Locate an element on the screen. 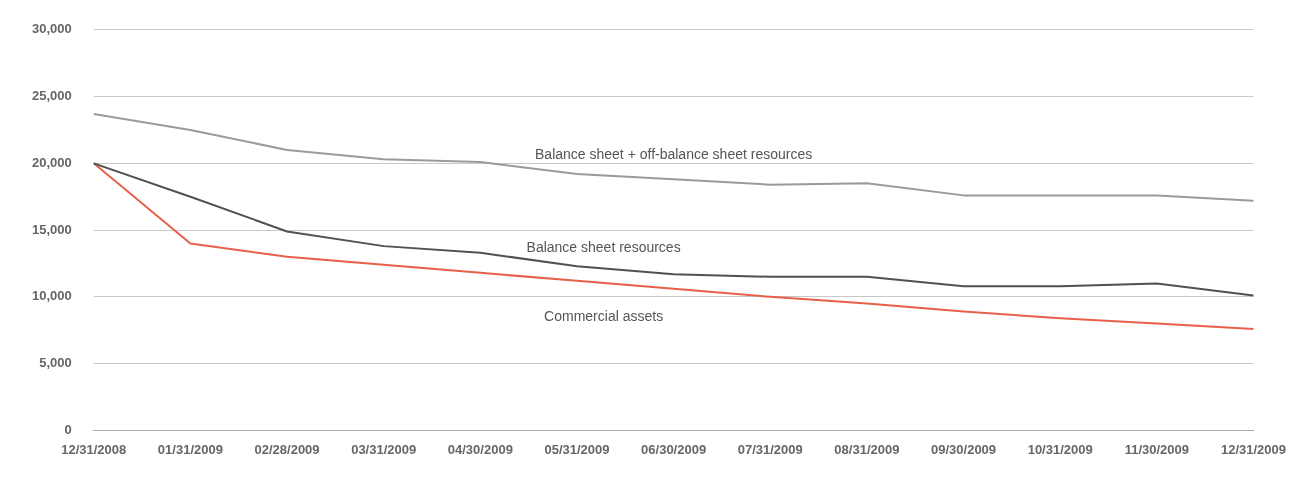  y-tick-label: 15,000 is located at coordinates (52, 229).